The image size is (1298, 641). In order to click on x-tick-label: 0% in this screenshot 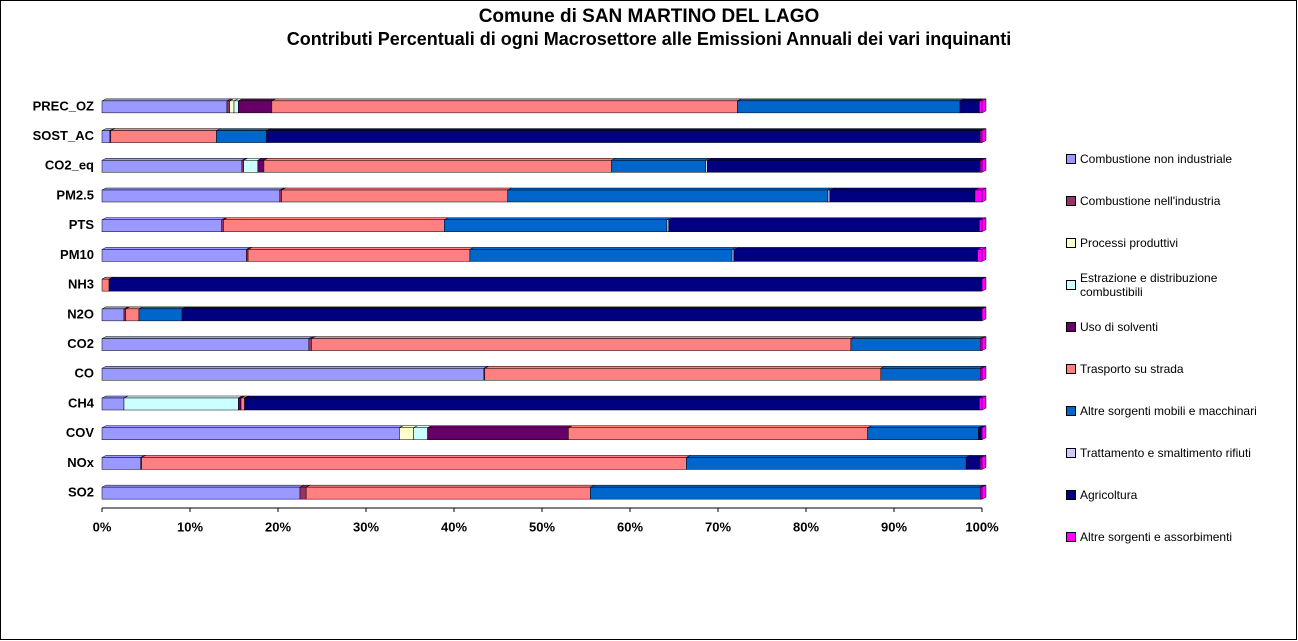, I will do `click(102, 526)`.